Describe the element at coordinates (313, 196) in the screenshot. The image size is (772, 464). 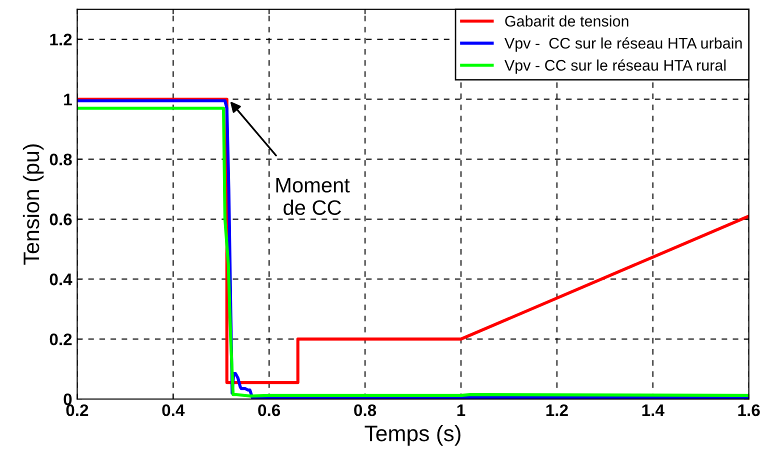
I see `annotation: Moment de CC` at that location.